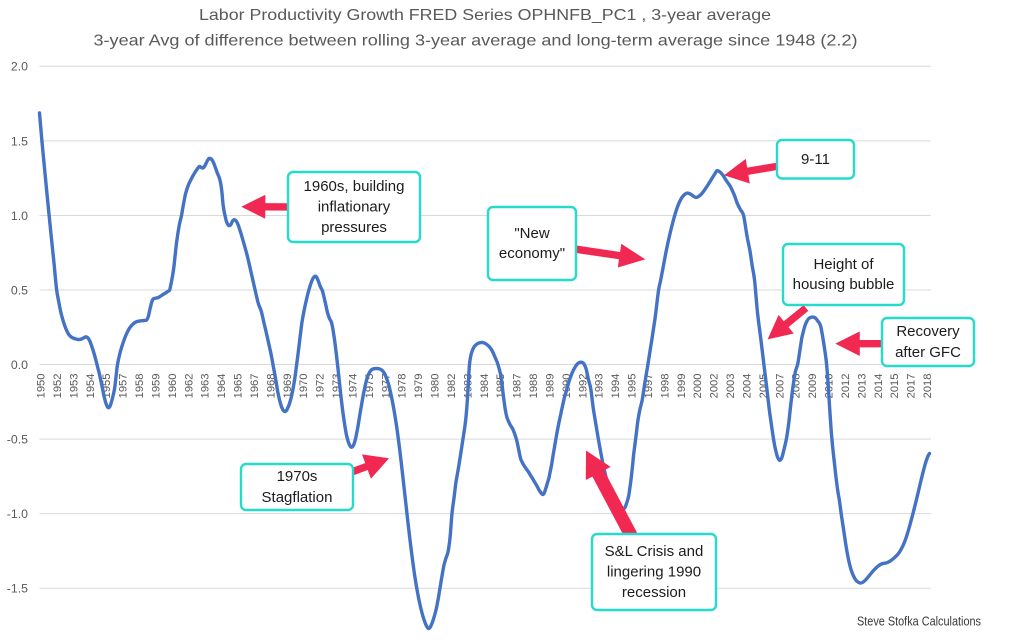 Image resolution: width=1023 pixels, height=642 pixels. Describe the element at coordinates (846, 386) in the screenshot. I see `svg-text: 2012` at that location.